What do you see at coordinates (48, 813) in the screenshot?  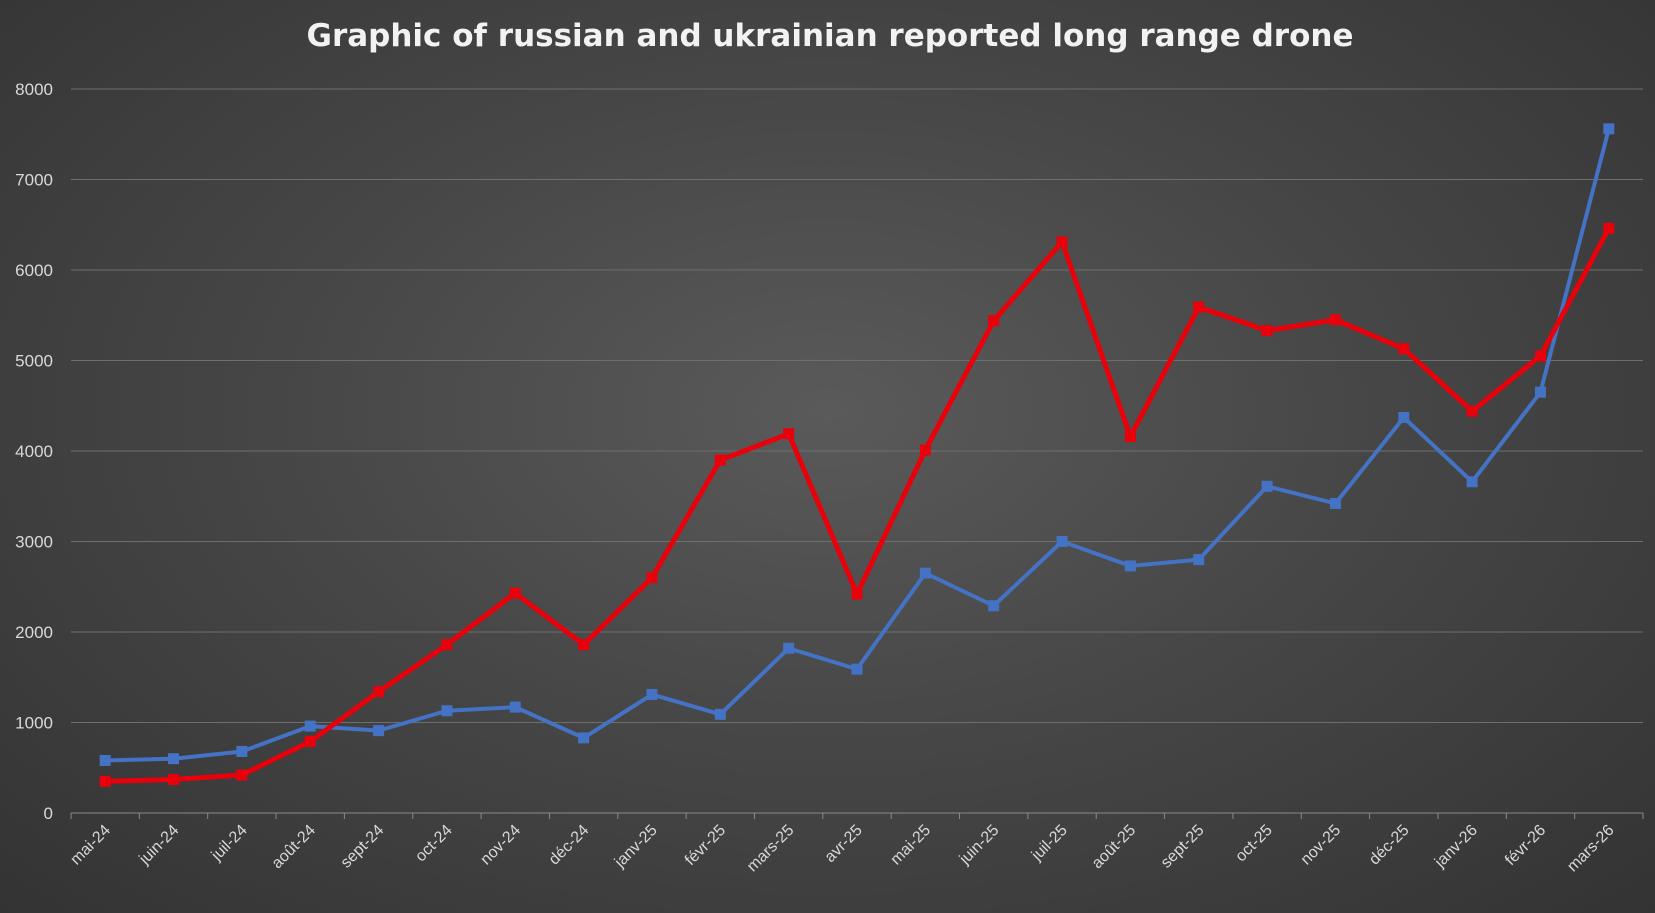 I see `y-tick-label: 0` at bounding box center [48, 813].